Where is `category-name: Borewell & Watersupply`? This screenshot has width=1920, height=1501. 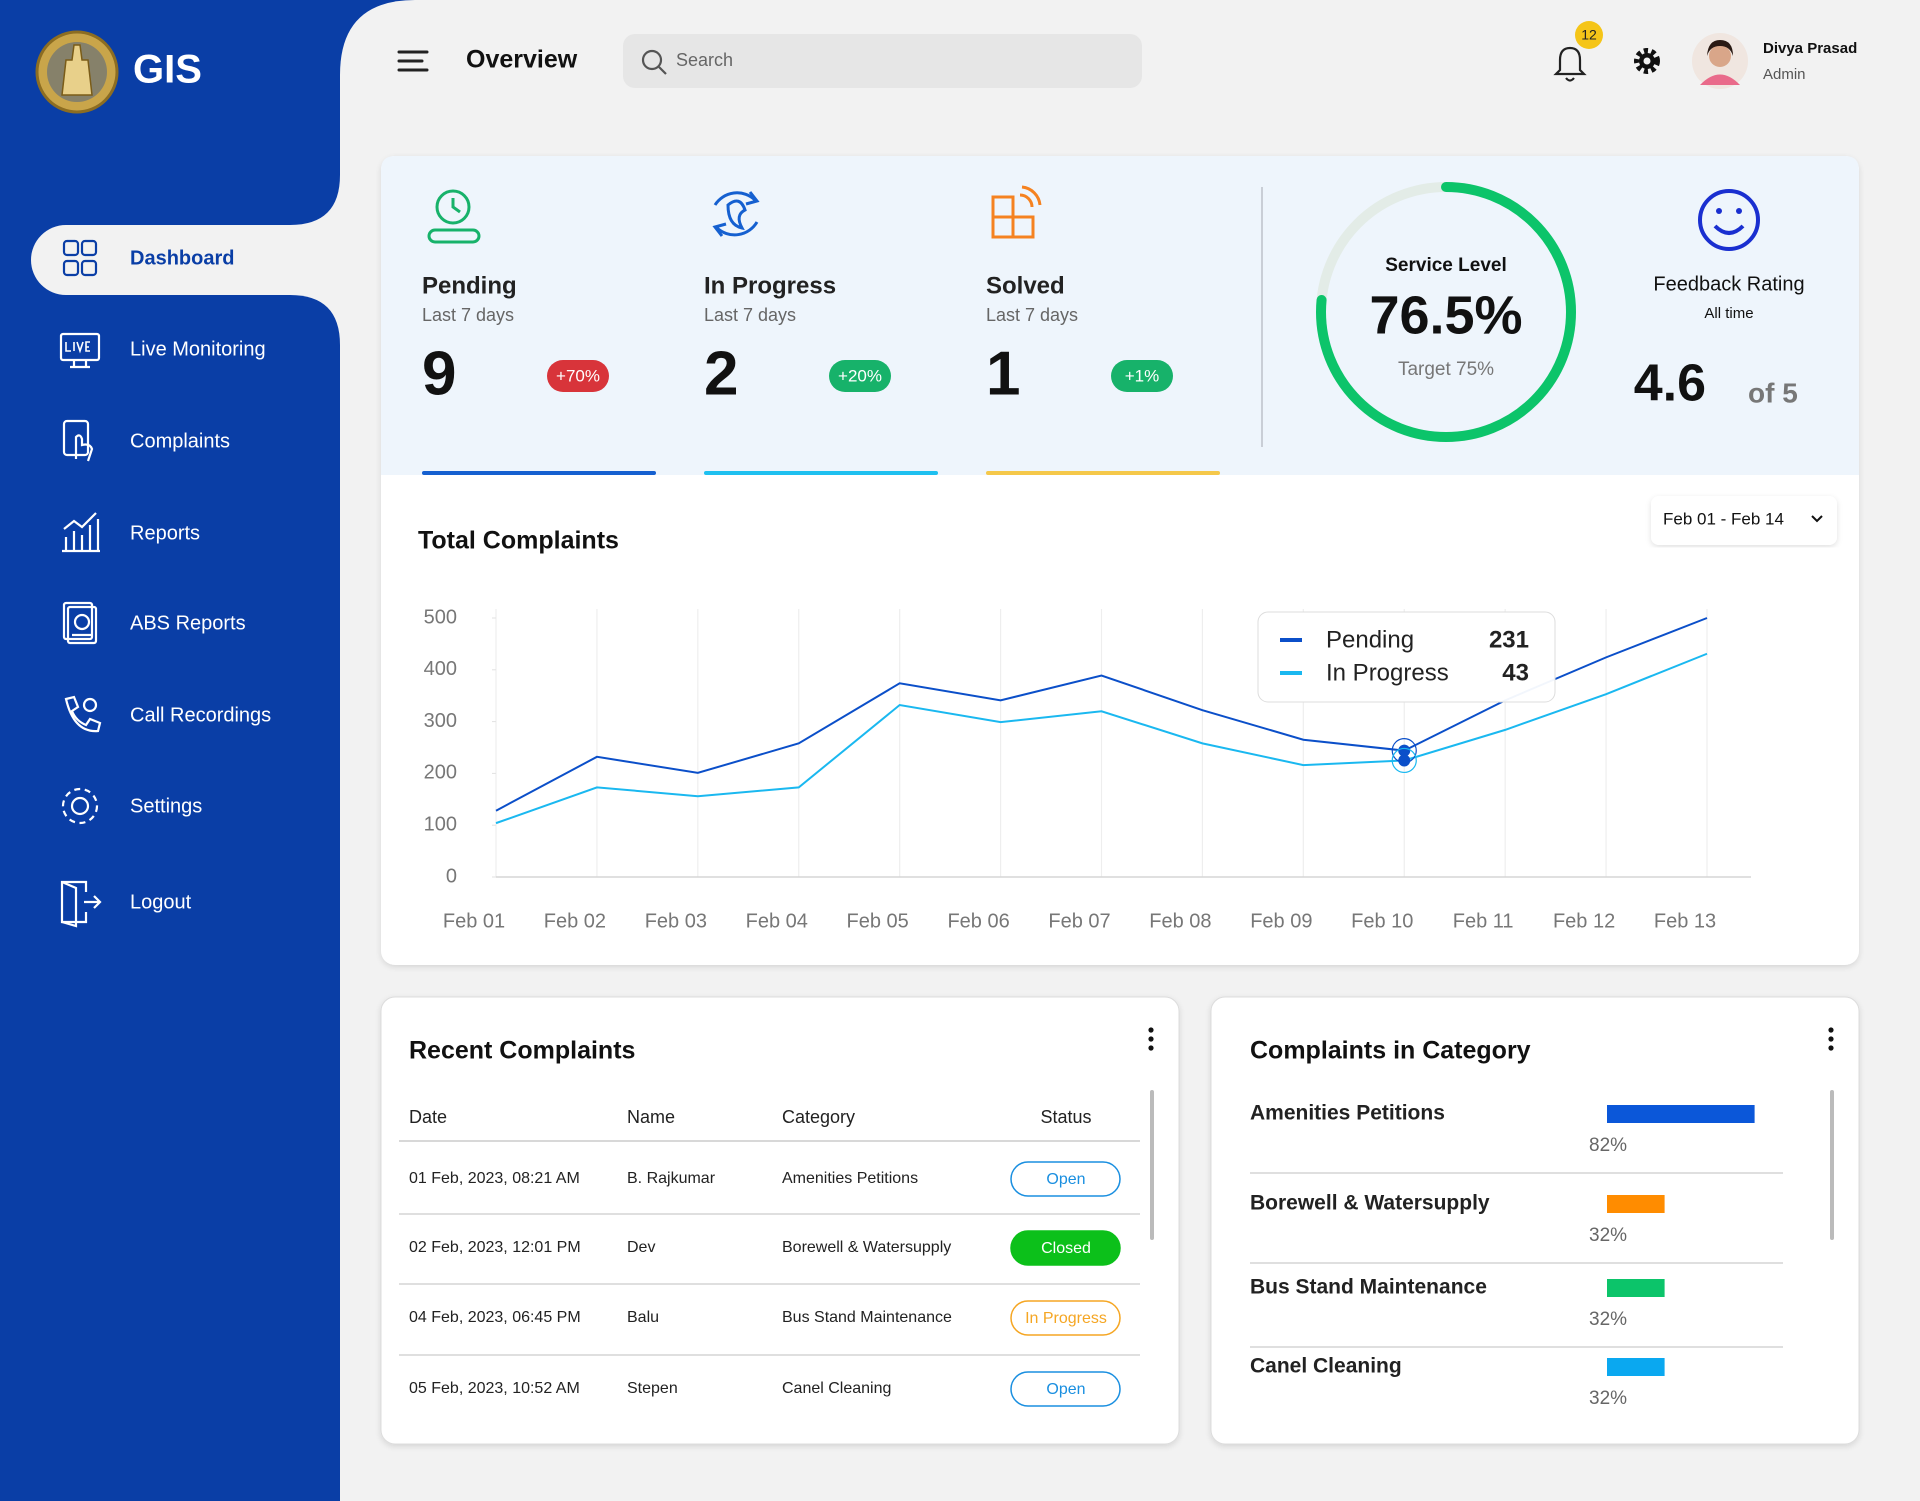 category-name: Borewell & Watersupply is located at coordinates (1370, 1203).